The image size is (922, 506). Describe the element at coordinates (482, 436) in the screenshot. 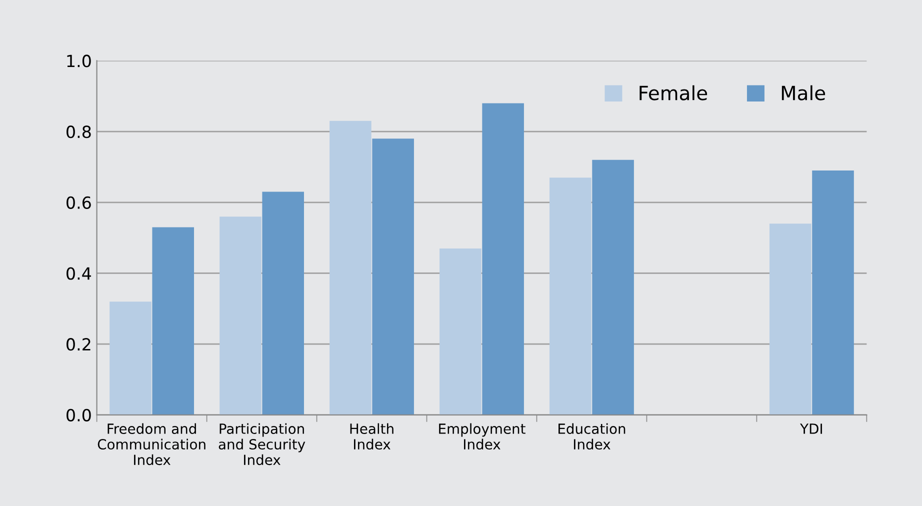

I see `x-tick-label: Employment Index` at that location.